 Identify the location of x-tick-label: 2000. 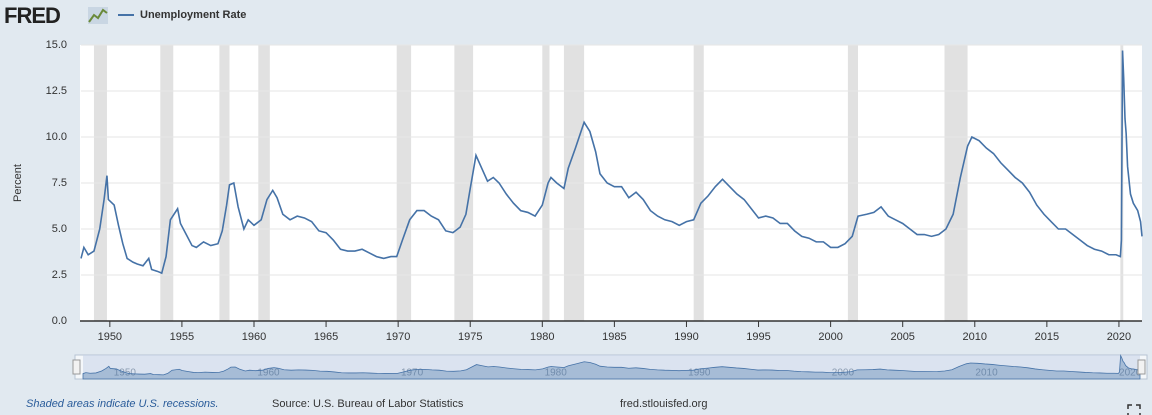
(830, 337).